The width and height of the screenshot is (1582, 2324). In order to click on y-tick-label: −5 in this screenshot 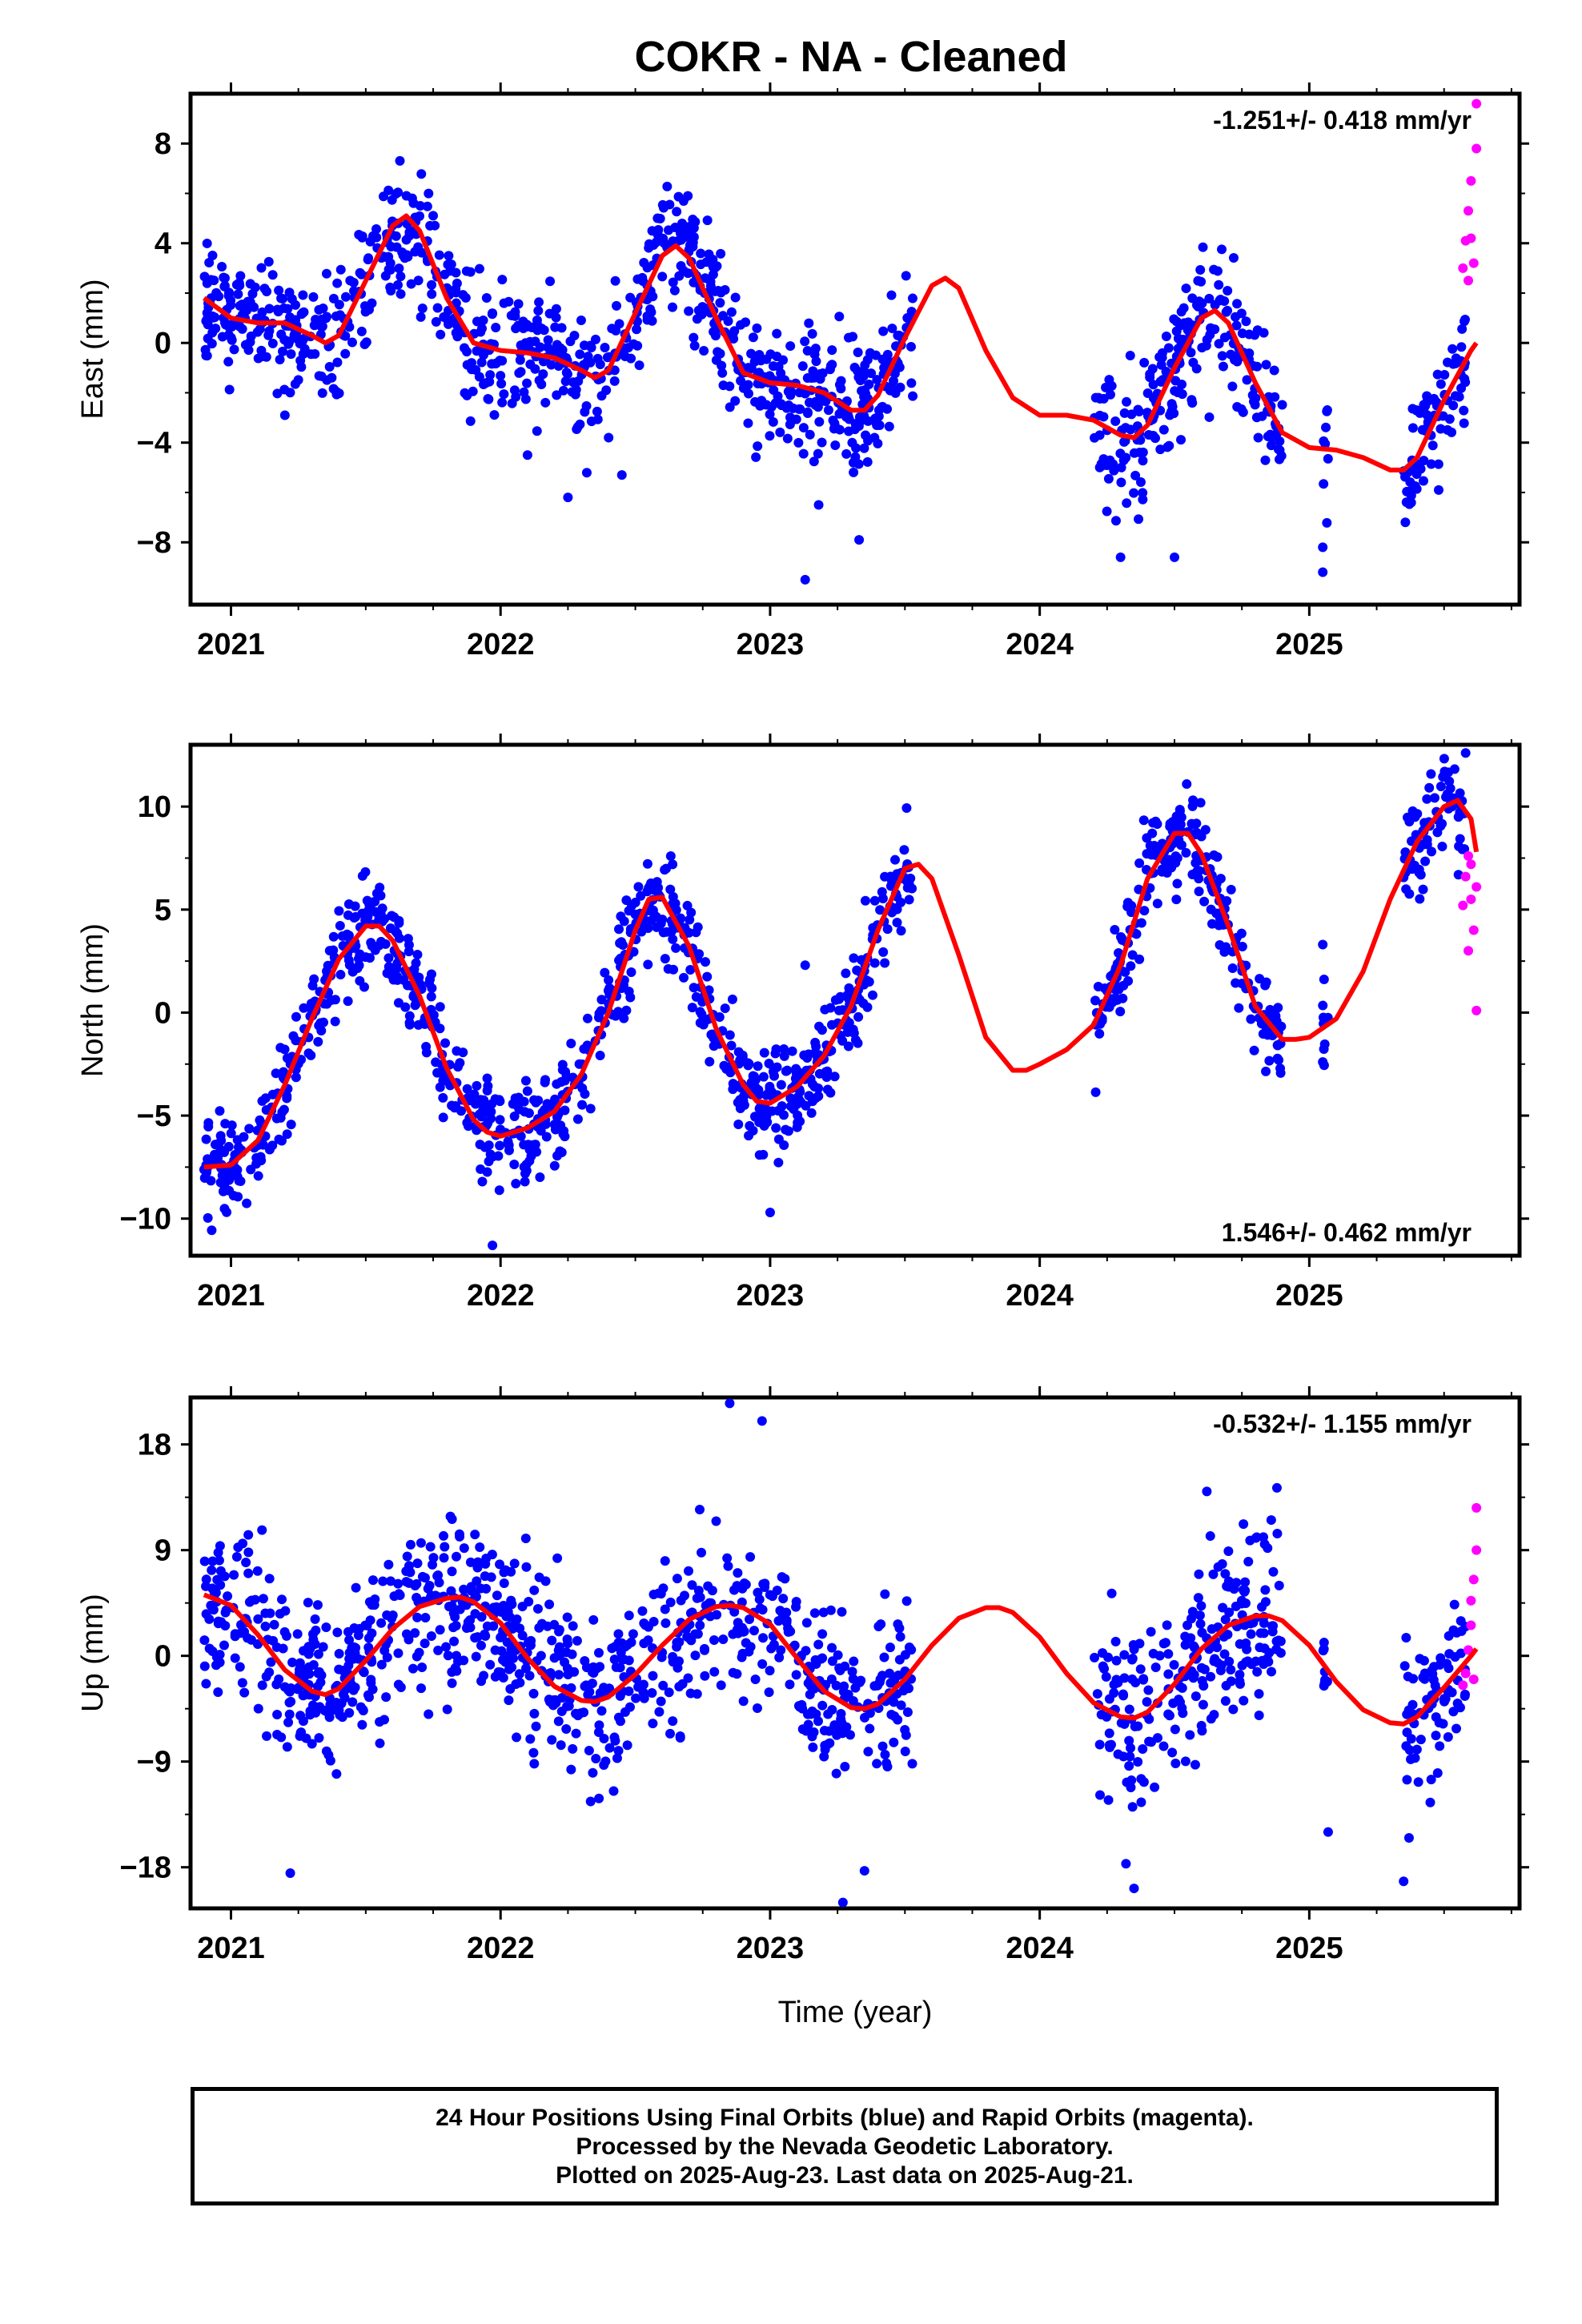, I will do `click(154, 1116)`.